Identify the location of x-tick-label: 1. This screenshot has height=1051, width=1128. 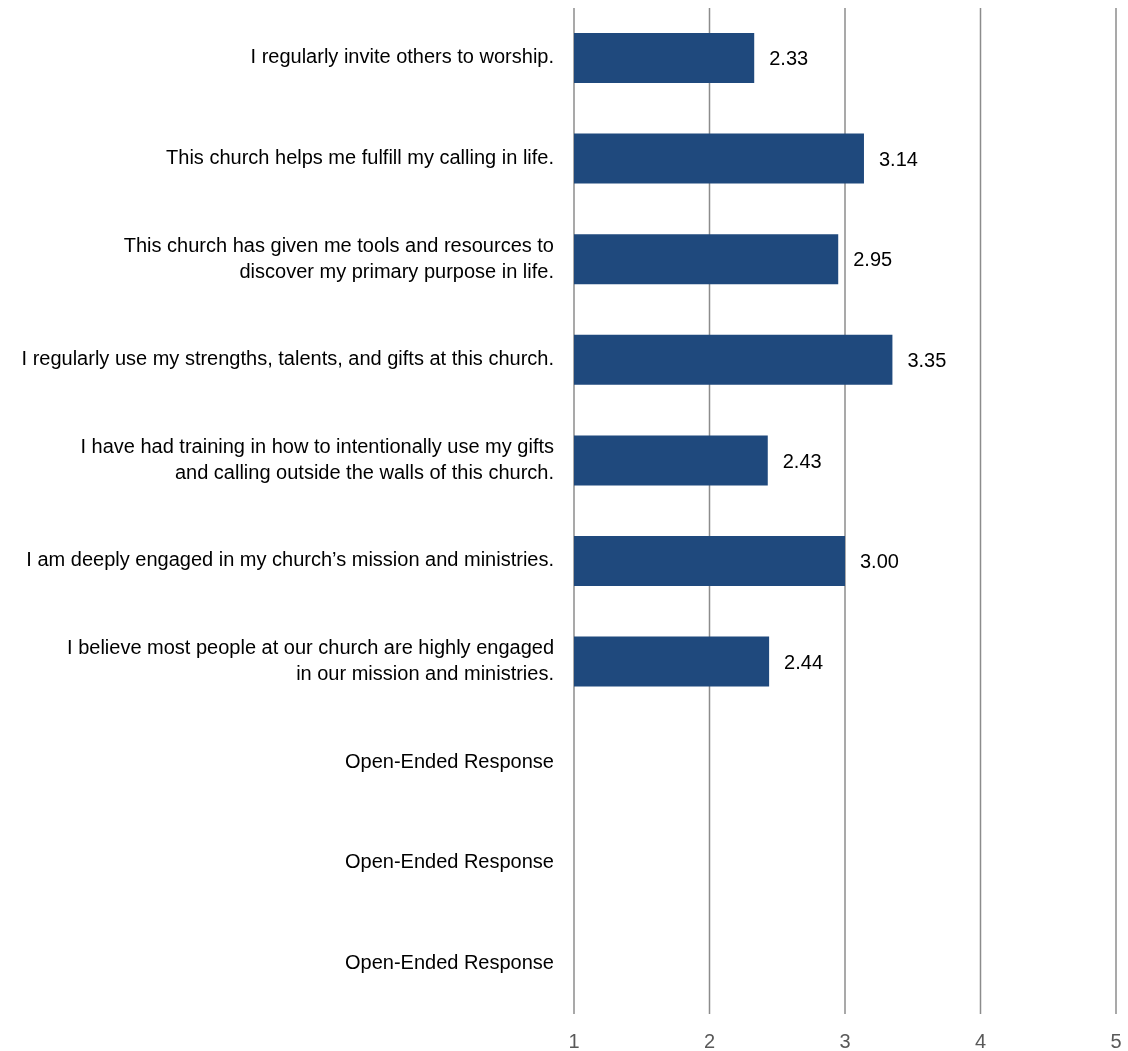
(574, 1040).